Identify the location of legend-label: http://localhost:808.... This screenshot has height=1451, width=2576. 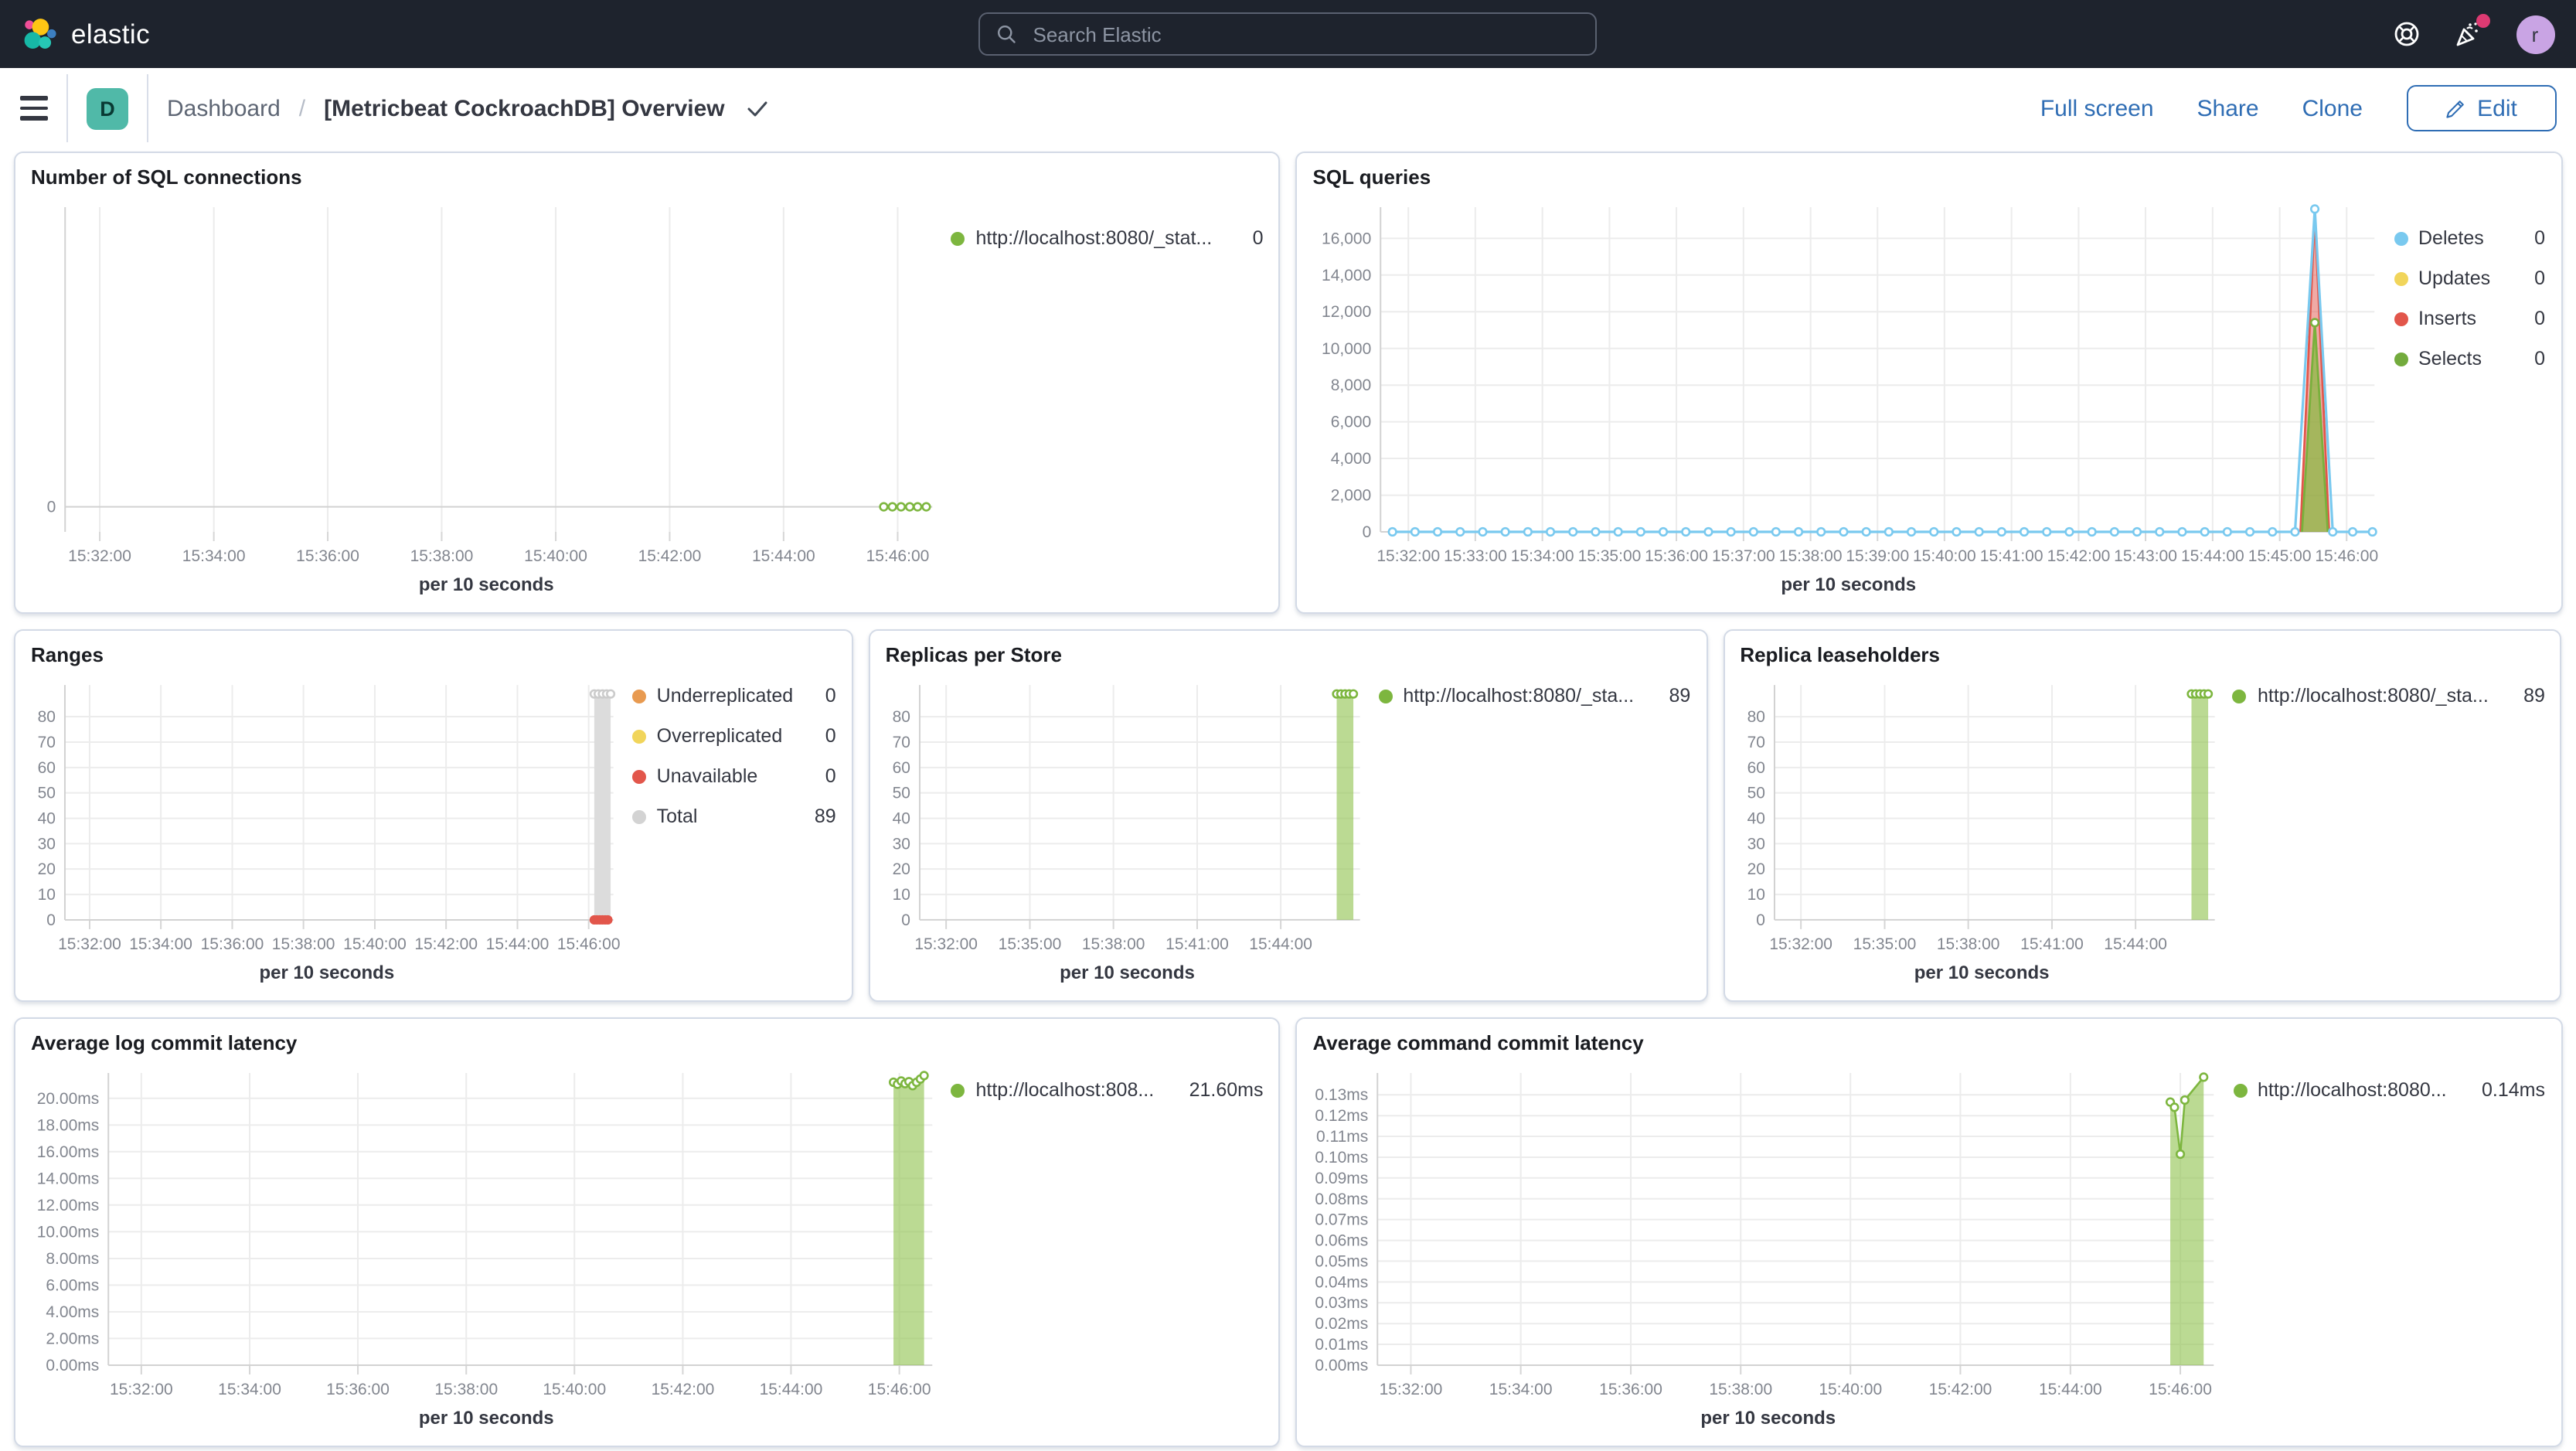
(1065, 1090).